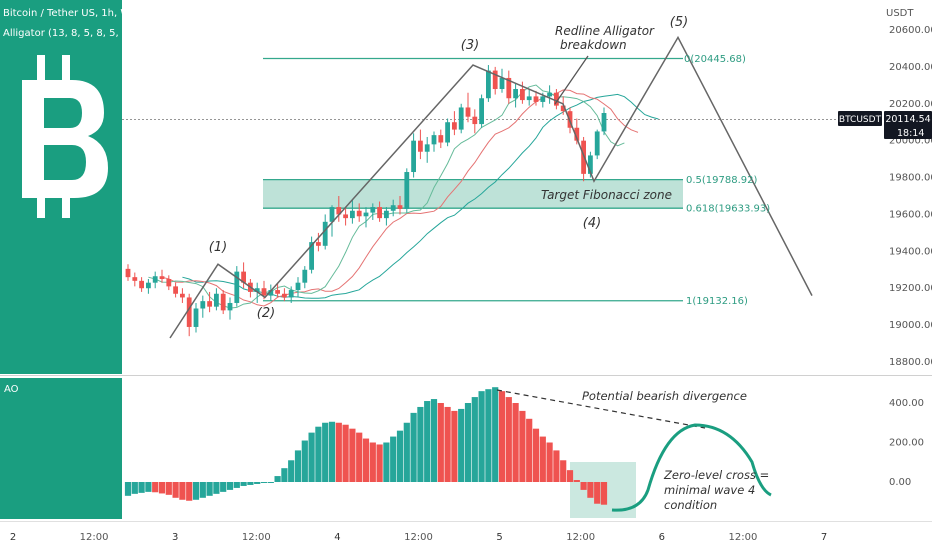 The width and height of the screenshot is (932, 554). Describe the element at coordinates (67, 33) in the screenshot. I see `alligator-legend: Alligator (13, 8, 5, 8, 5, 3)` at that location.